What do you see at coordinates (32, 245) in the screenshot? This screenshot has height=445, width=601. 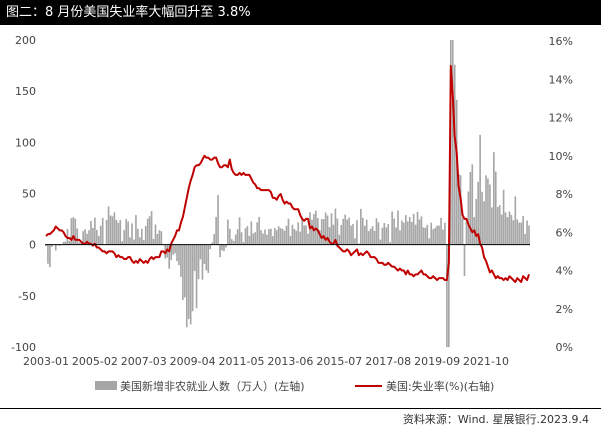 I see `y-left-tick-label: 0` at bounding box center [32, 245].